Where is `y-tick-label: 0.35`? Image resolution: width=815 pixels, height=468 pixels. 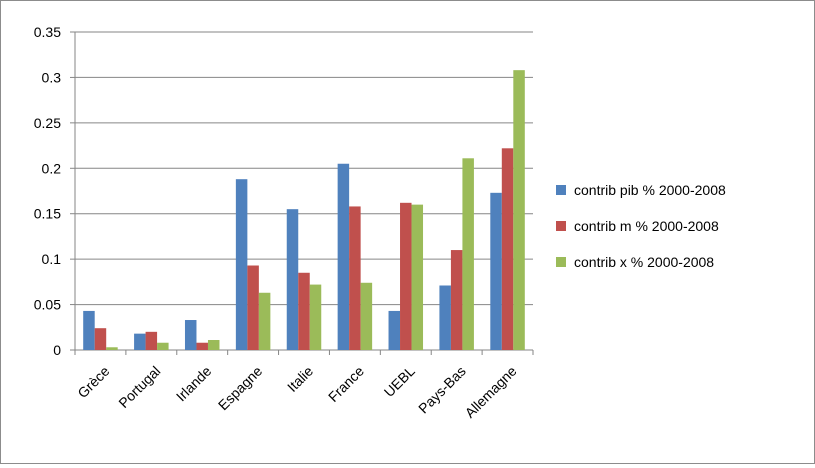 y-tick-label: 0.35 is located at coordinates (47, 32).